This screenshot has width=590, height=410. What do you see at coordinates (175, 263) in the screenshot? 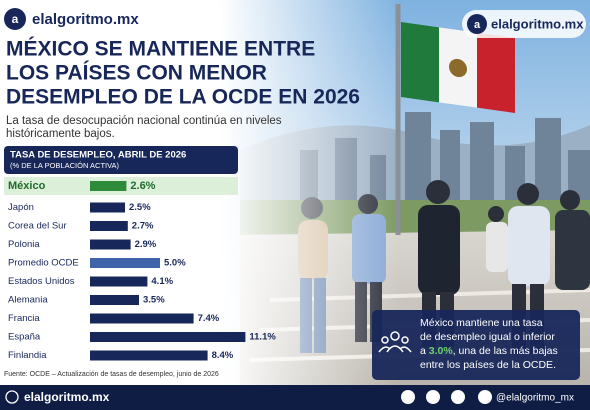
I see `value-label: 5.0%` at bounding box center [175, 263].